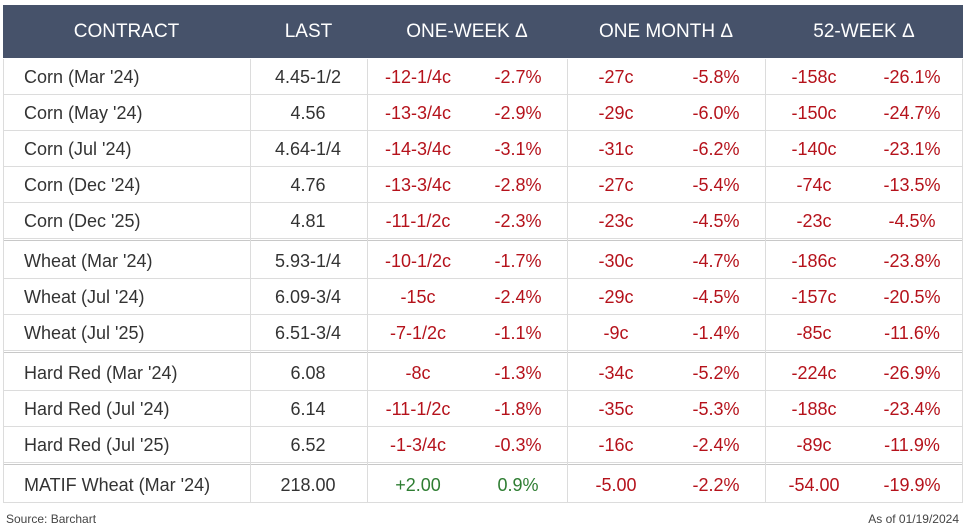 The height and width of the screenshot is (530, 967). Describe the element at coordinates (518, 445) in the screenshot. I see `value-cell: -0.3%` at that location.